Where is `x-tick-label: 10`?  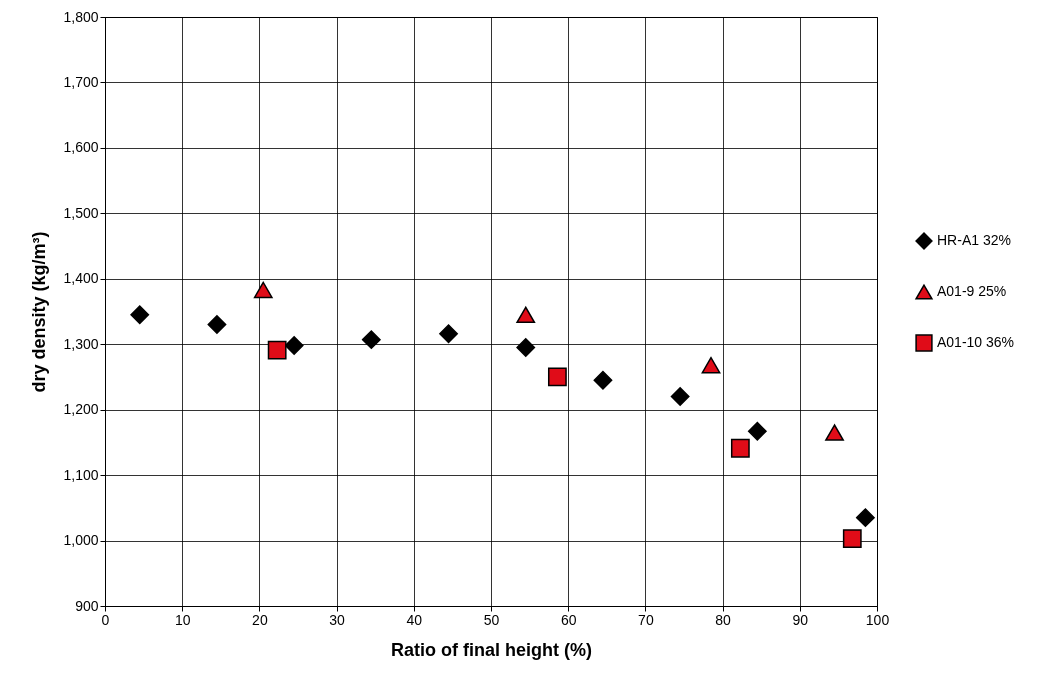
x-tick-label: 10 is located at coordinates (182, 619).